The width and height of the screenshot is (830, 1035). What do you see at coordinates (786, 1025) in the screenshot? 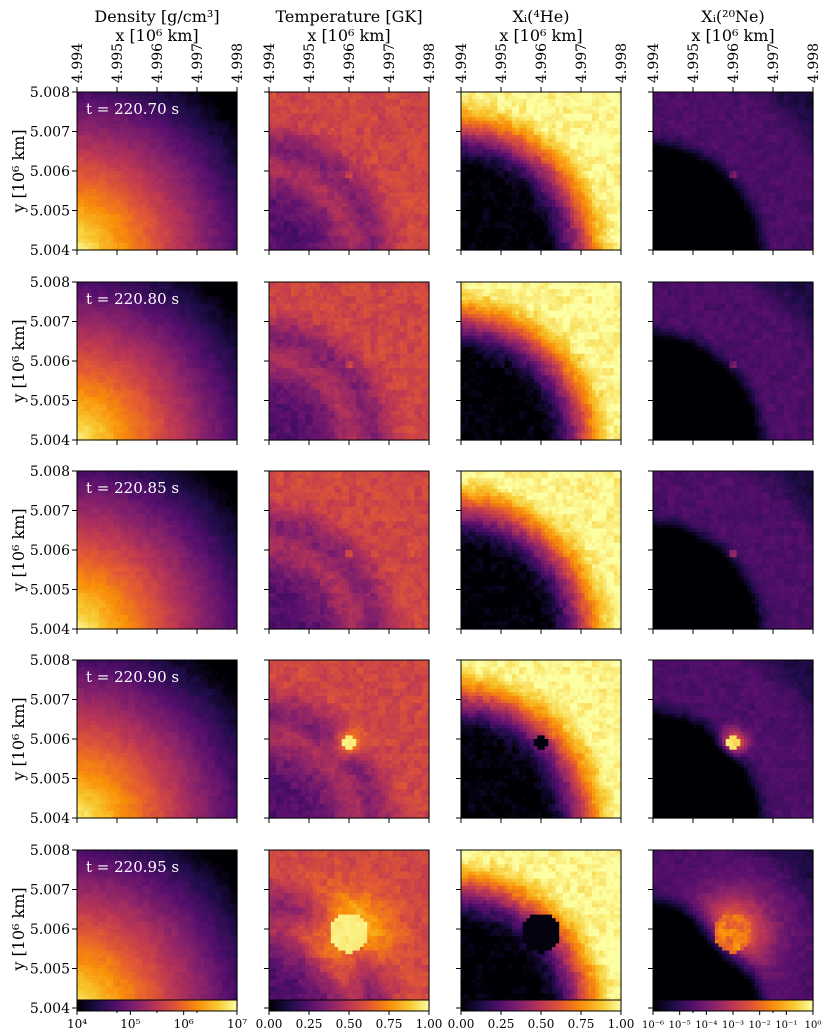
I see `colorbar-tick-label: 10⁻¹` at bounding box center [786, 1025].